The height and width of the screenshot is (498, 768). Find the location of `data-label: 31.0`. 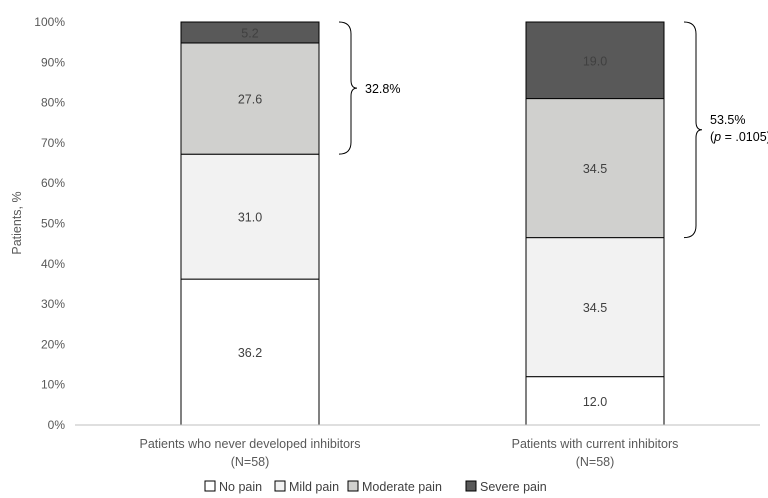

data-label: 31.0 is located at coordinates (250, 218).